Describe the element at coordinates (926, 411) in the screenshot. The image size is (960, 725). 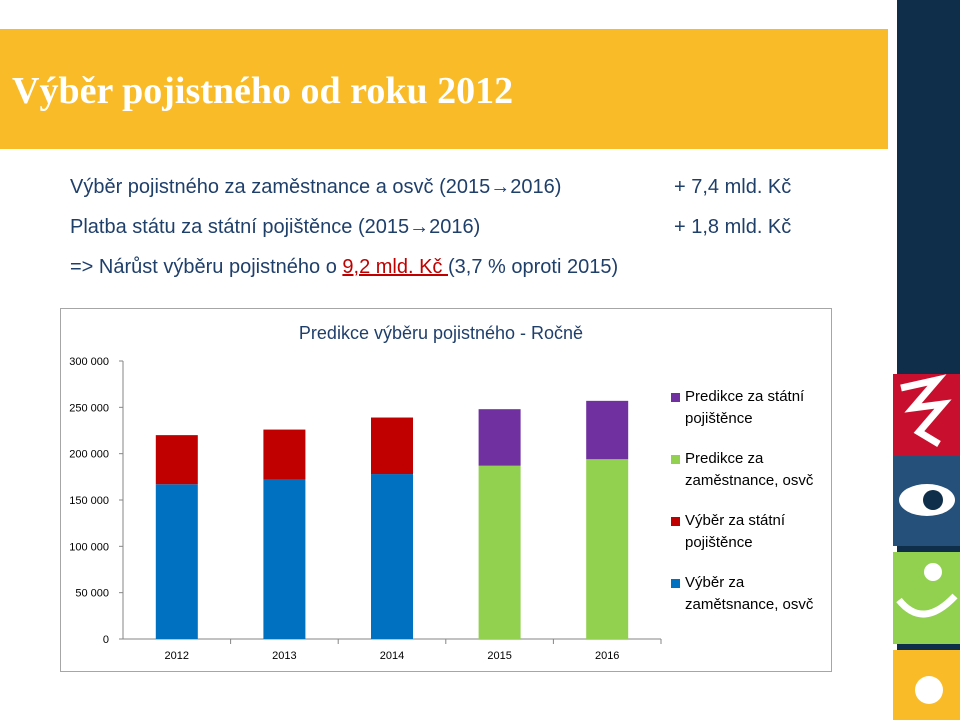
I see `sidebar-white-swirl` at that location.